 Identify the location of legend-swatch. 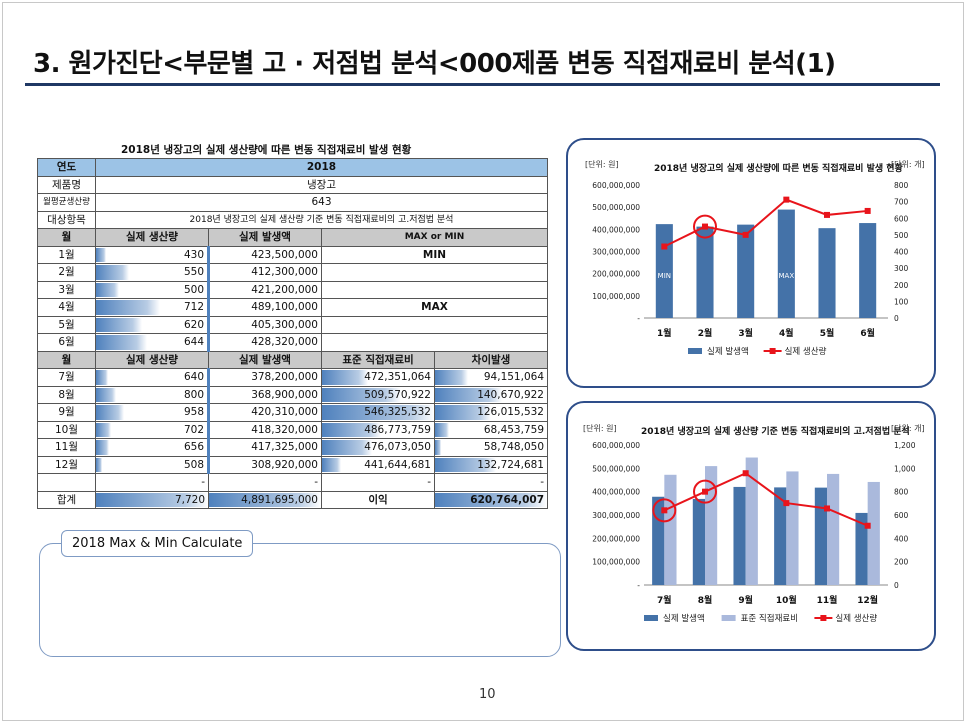
(772, 351).